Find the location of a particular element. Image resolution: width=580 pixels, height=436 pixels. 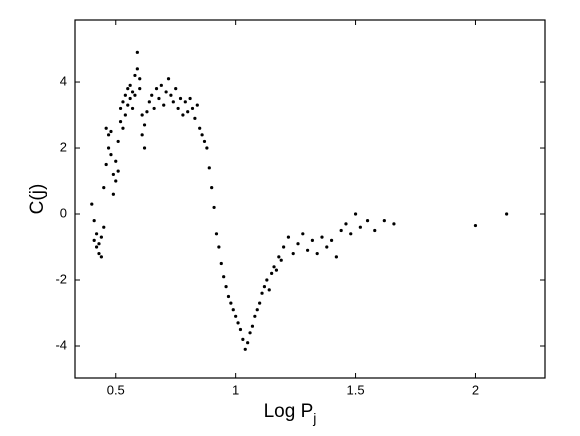

y-axis-label: C(j) is located at coordinates (37, 199).